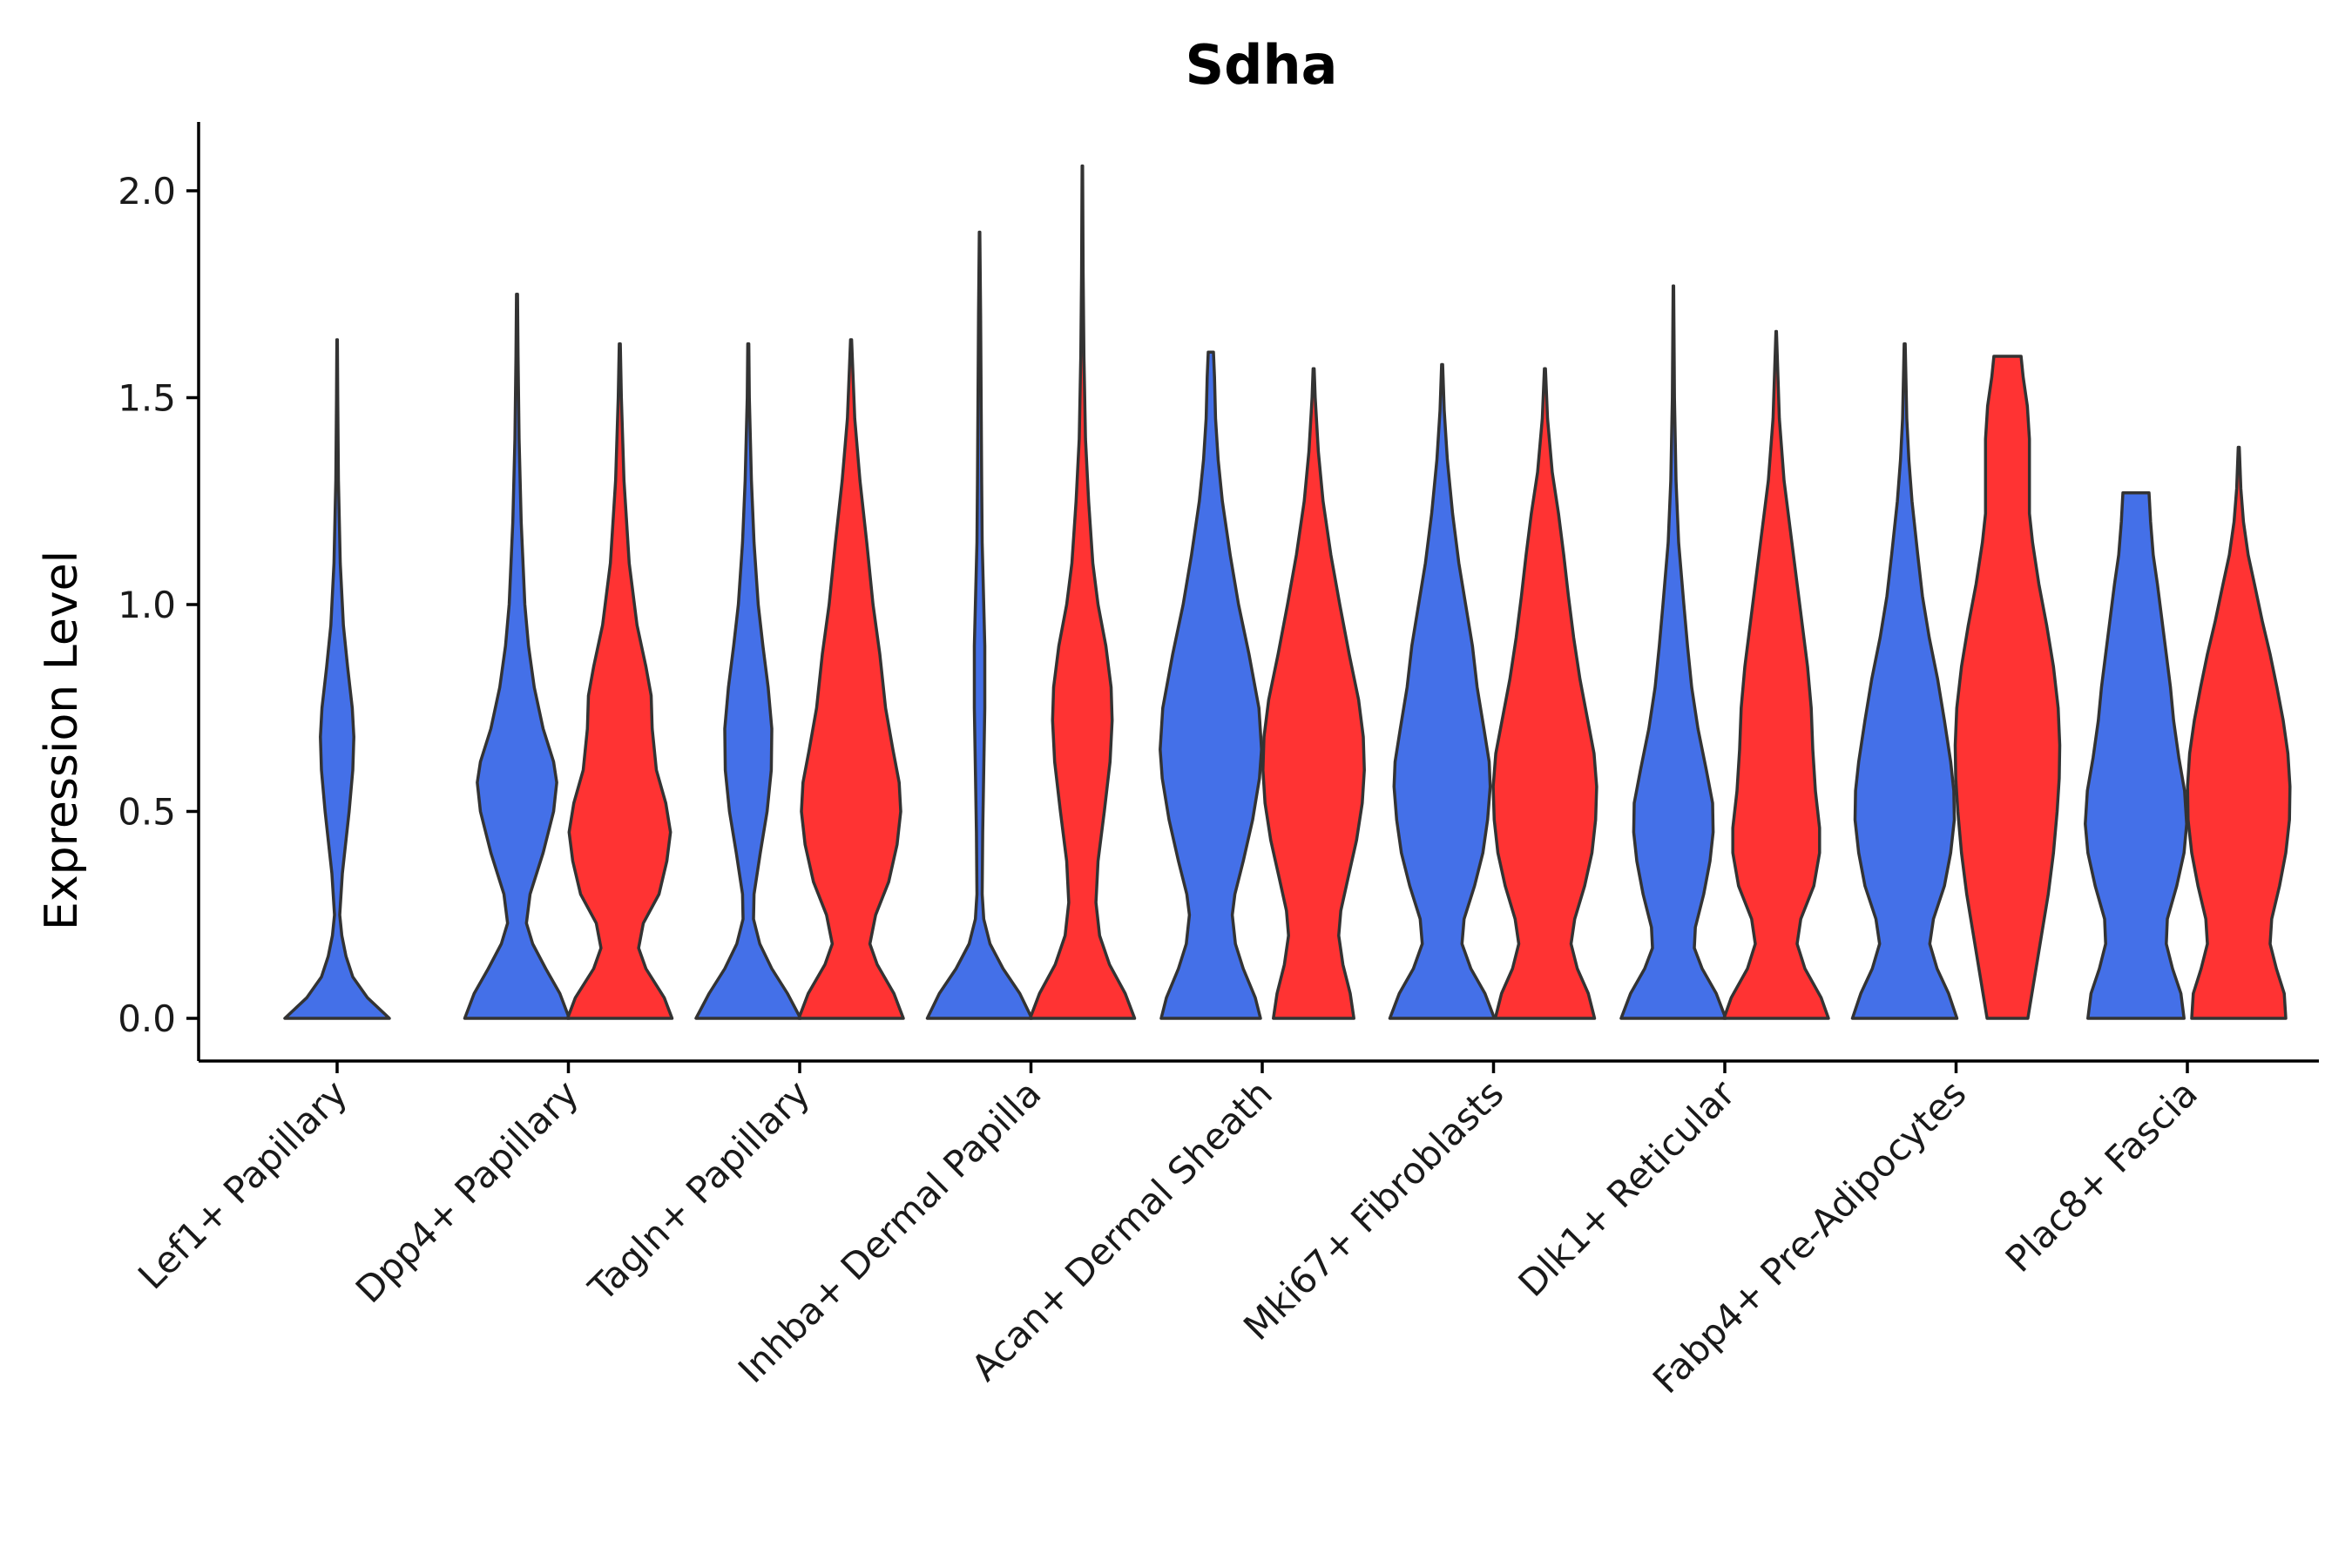  What do you see at coordinates (1083, 592) in the screenshot?
I see `violin-inhba-dermal-papilla-red` at bounding box center [1083, 592].